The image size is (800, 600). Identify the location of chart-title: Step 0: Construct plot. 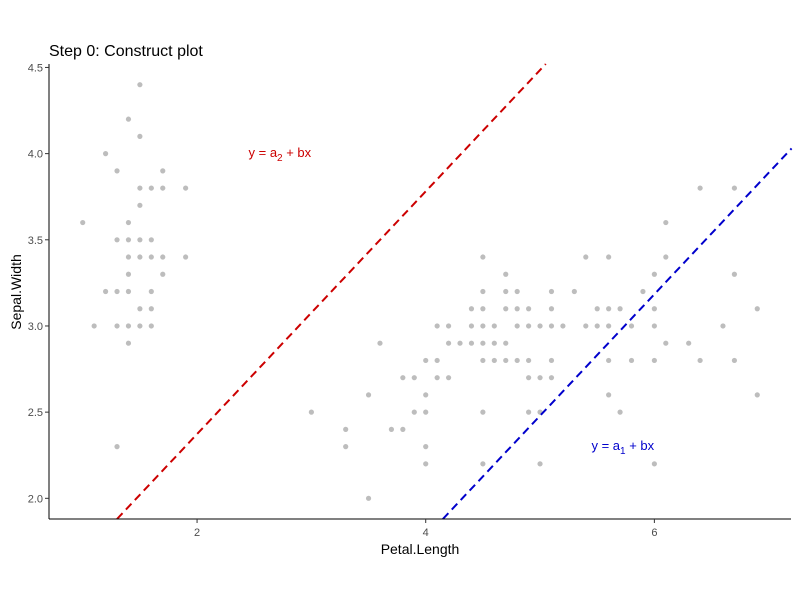
(126, 51).